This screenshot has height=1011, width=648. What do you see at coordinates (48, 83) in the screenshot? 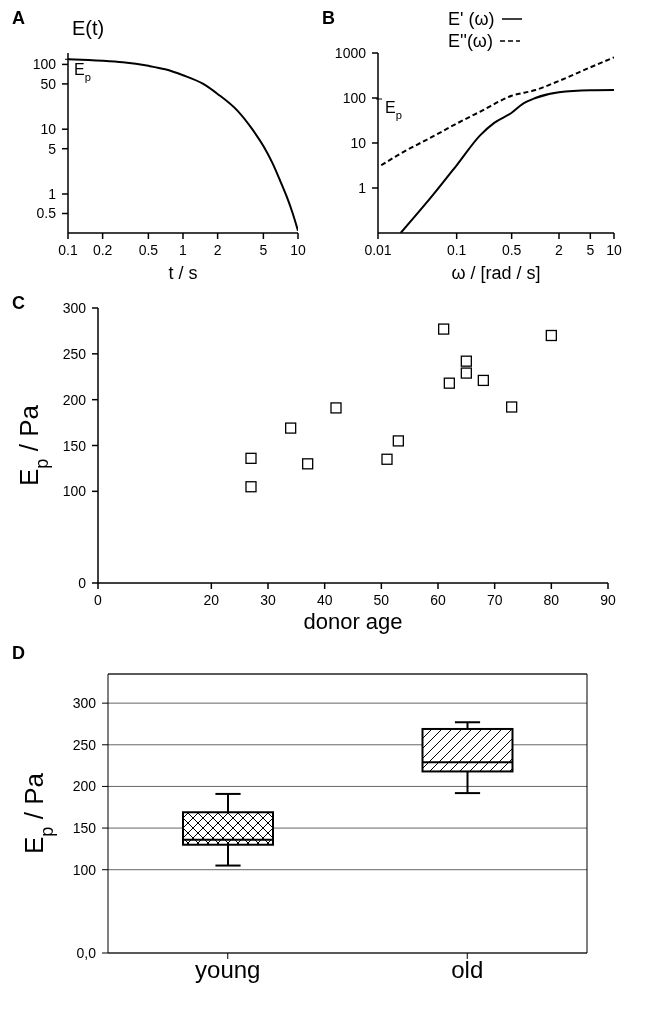
I see `y-tick-label: 50` at bounding box center [48, 83].